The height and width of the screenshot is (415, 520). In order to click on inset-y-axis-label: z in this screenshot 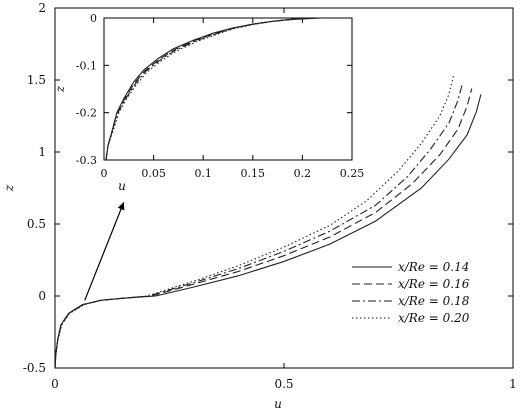, I will do `click(60, 89)`.